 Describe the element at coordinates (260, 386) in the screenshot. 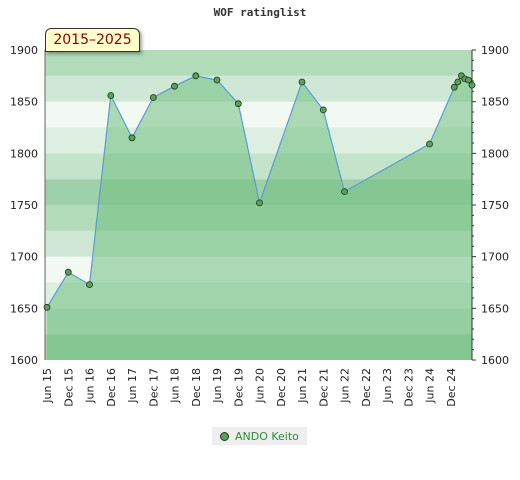

I see `x-tick-label: Jun 20` at that location.